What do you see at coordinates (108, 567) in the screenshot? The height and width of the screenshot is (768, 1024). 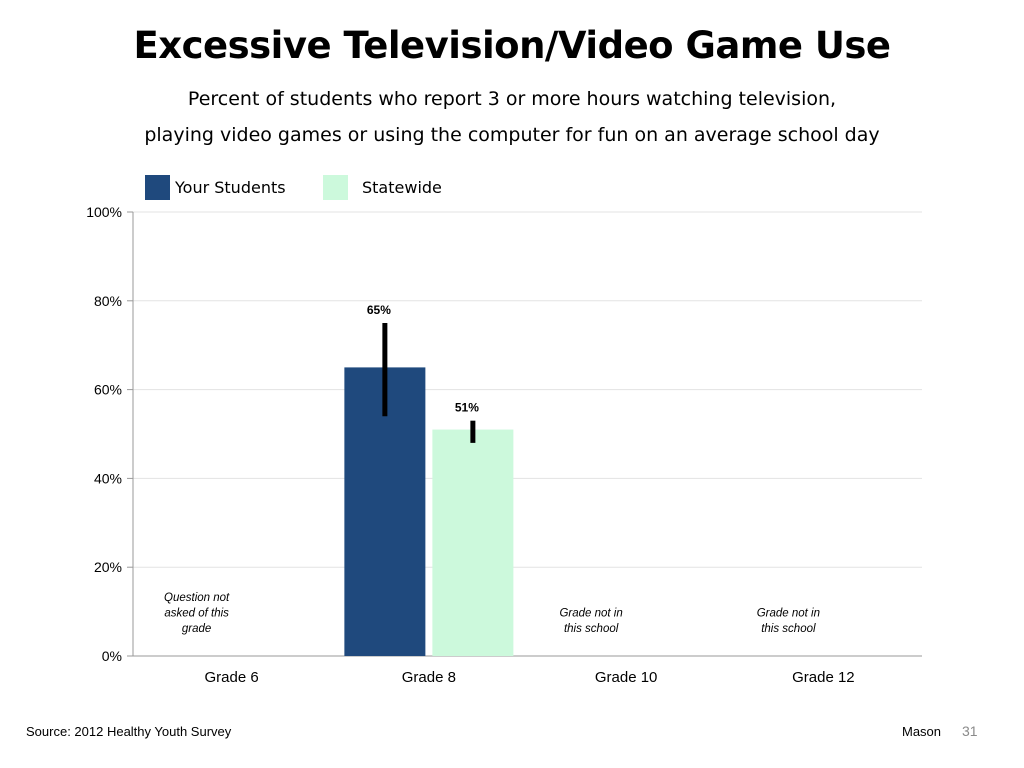 I see `y-tick-label: 20%` at bounding box center [108, 567].